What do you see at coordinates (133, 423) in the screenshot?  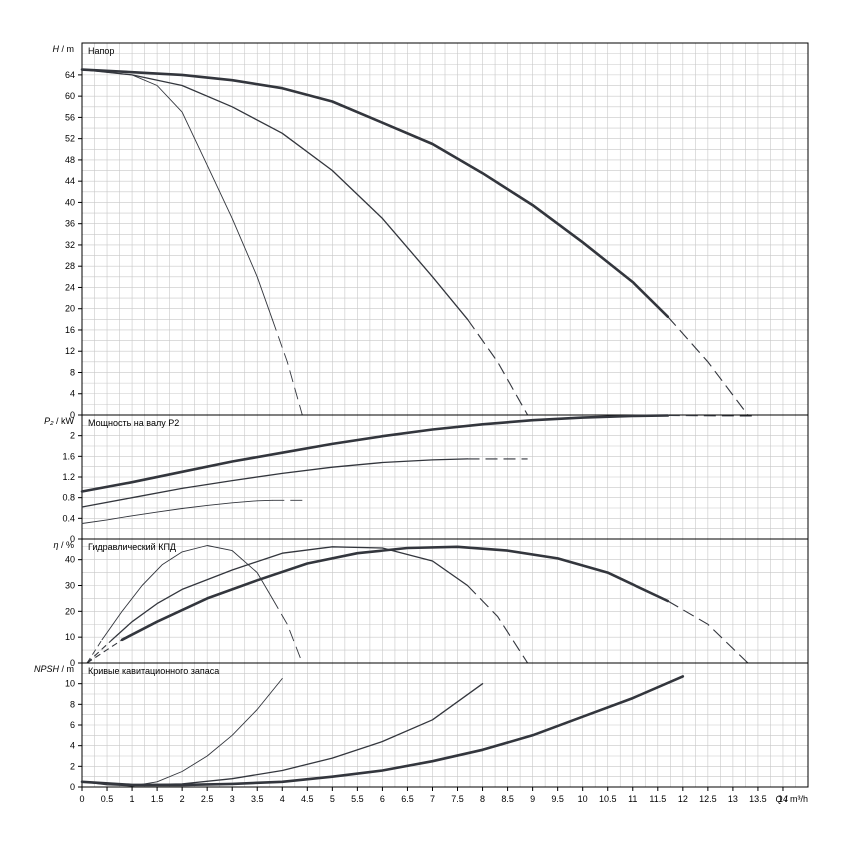 I see `panel-title-power: Мощность на валу P2` at bounding box center [133, 423].